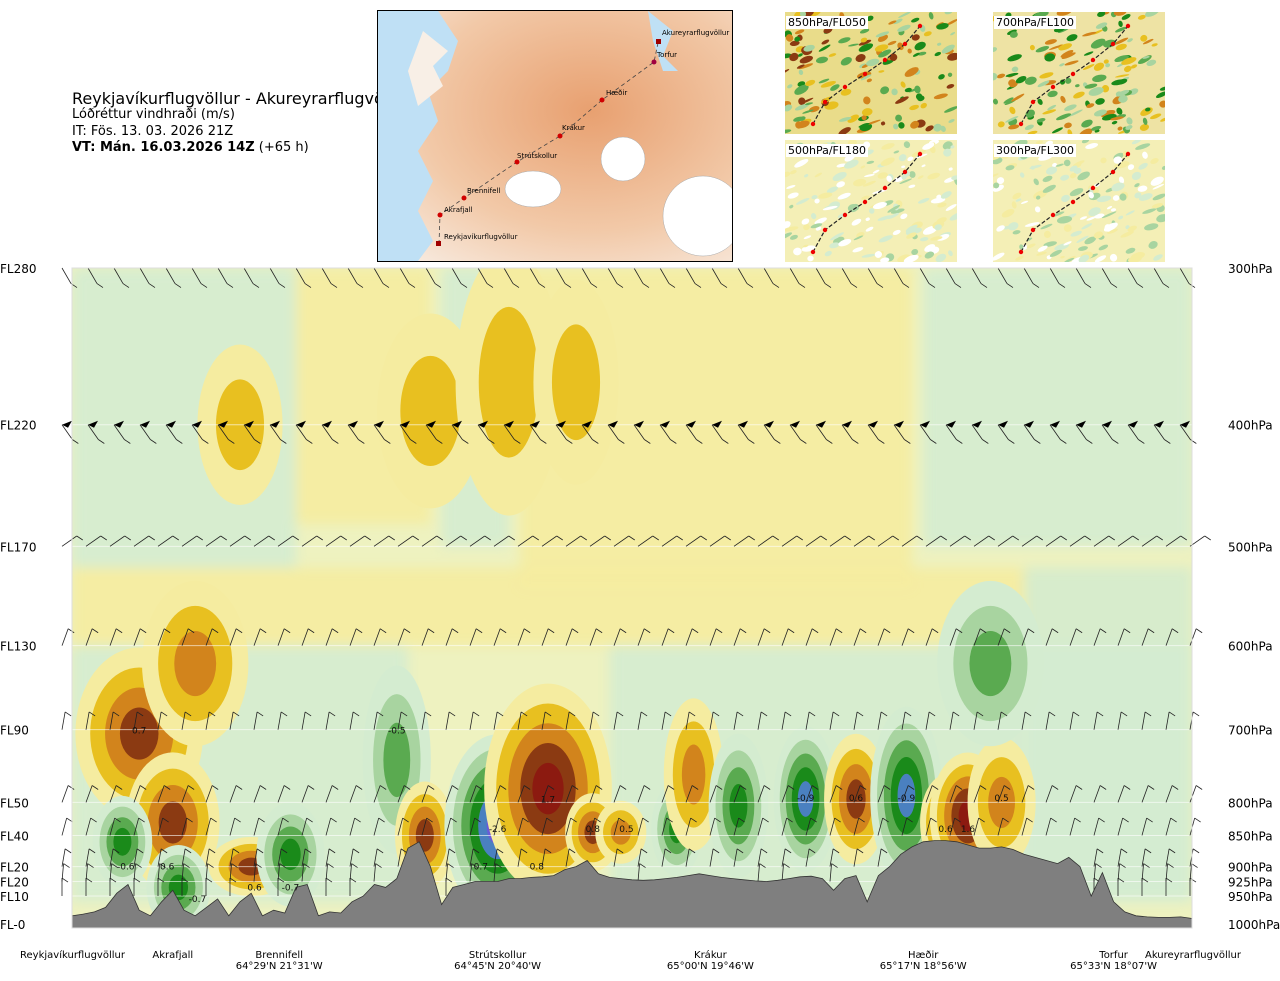  I want to click on panel-route-point, so click(920, 26).